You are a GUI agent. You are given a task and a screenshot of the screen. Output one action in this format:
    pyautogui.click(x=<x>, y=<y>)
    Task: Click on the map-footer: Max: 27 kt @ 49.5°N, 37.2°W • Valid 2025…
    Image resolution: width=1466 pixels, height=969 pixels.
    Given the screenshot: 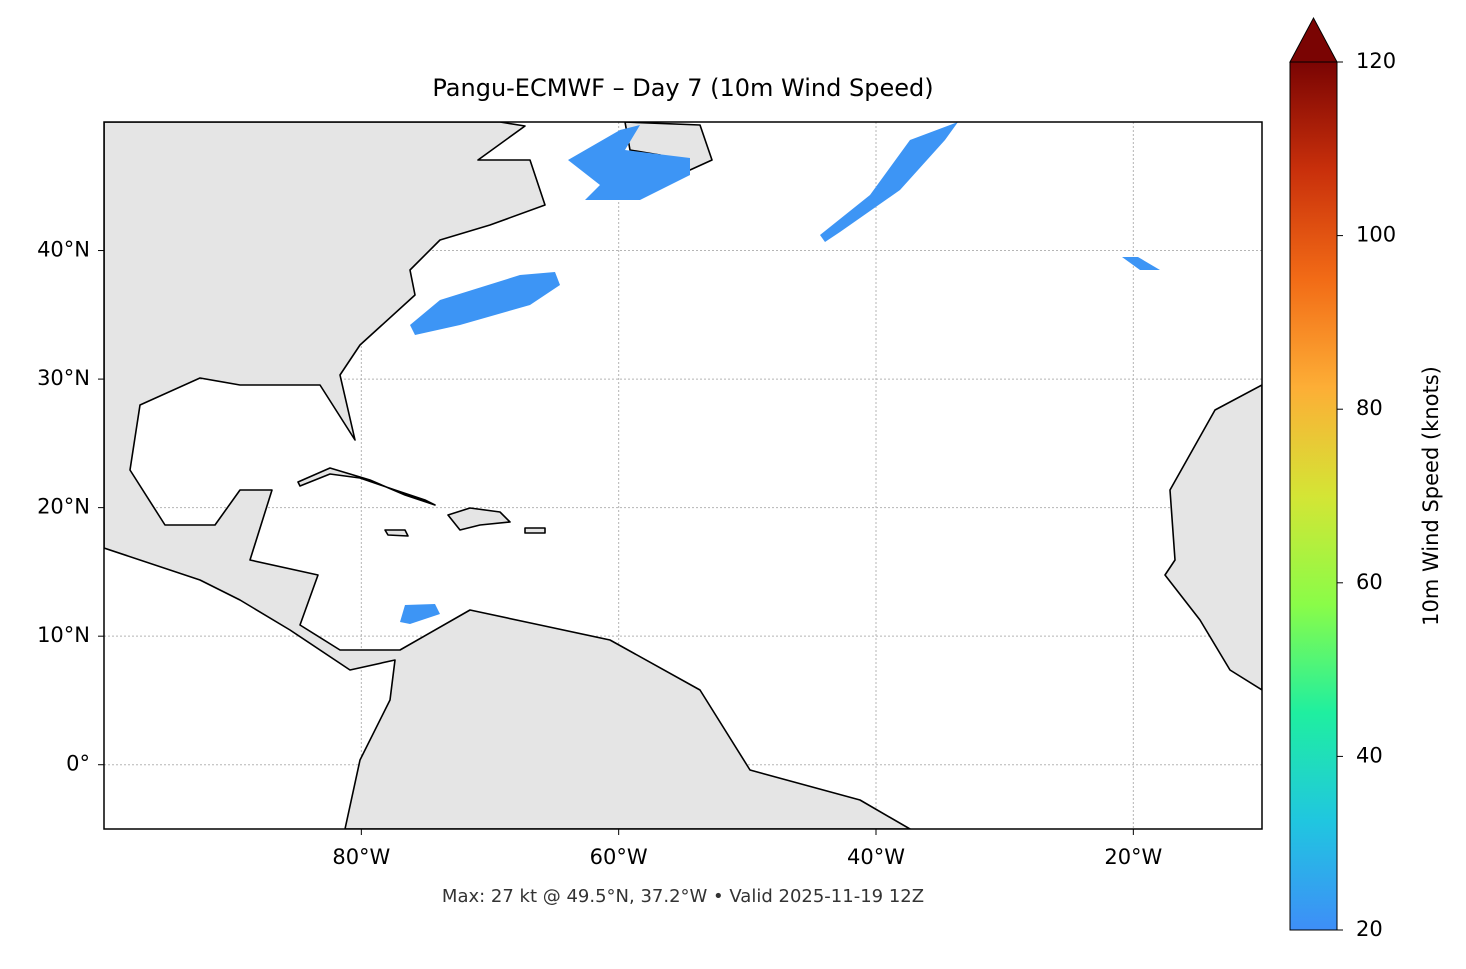 What is the action you would take?
    pyautogui.click(x=683, y=896)
    